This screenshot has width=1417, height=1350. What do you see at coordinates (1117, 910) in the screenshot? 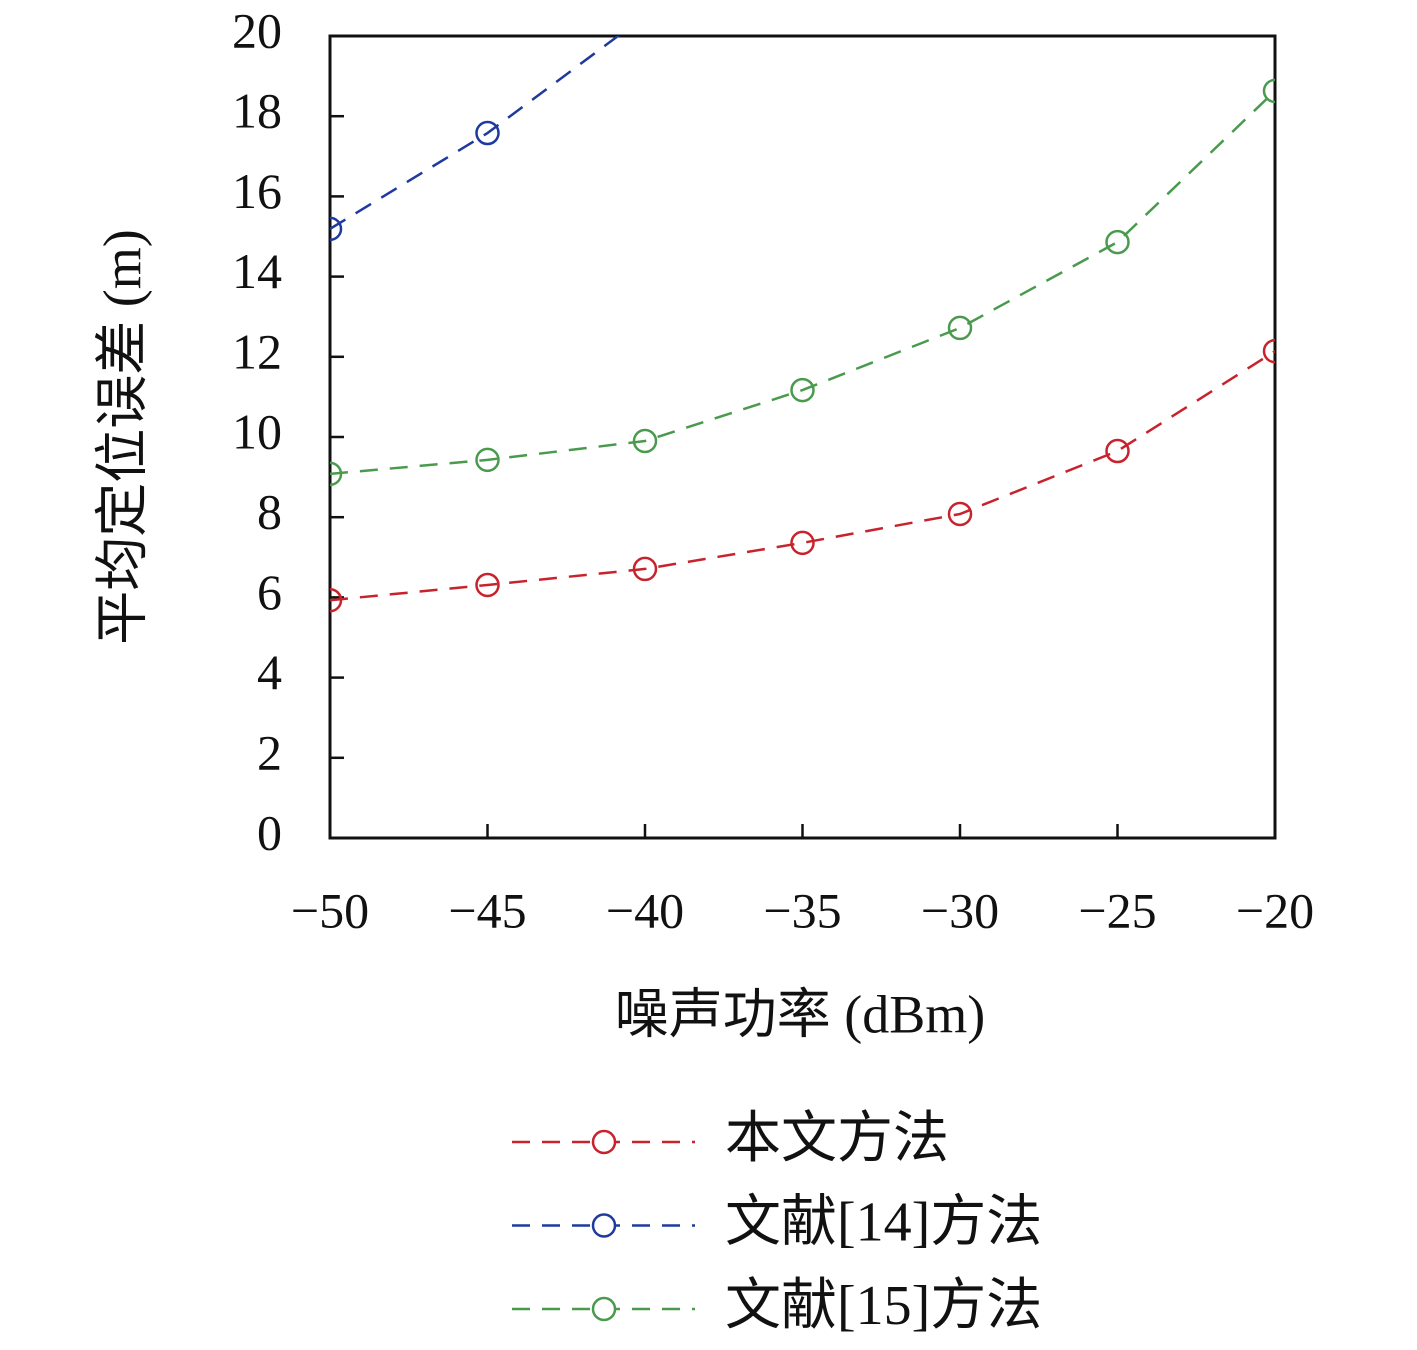
I see `x-tick-label: −25` at bounding box center [1117, 910].